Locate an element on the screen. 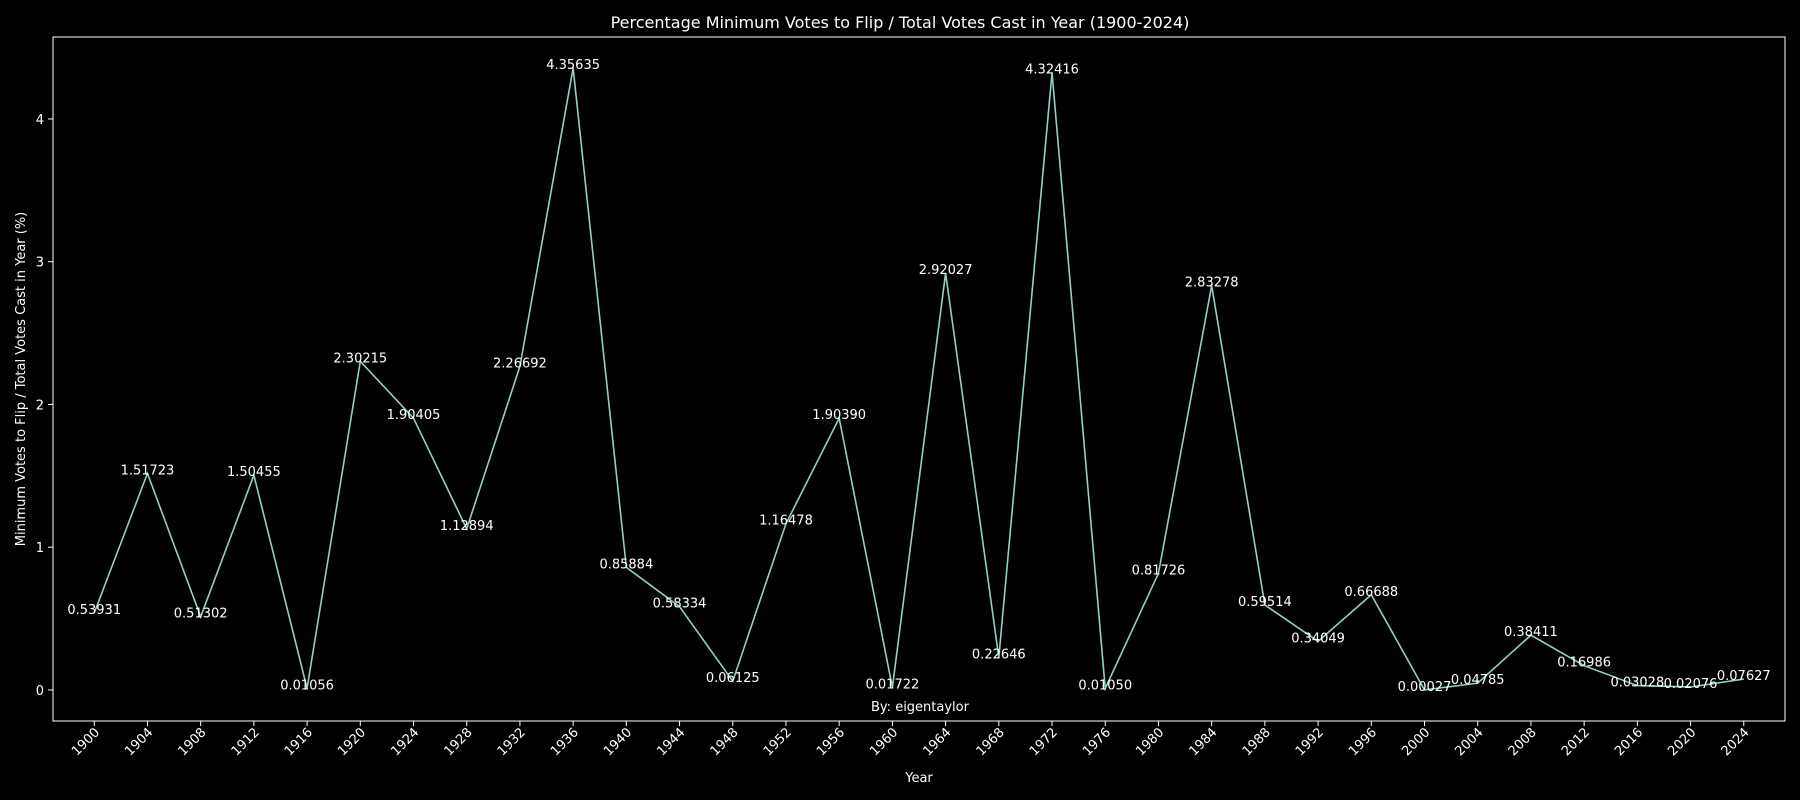 Image resolution: width=1800 pixels, height=800 pixels. data-label: 0.58334 is located at coordinates (680, 604).